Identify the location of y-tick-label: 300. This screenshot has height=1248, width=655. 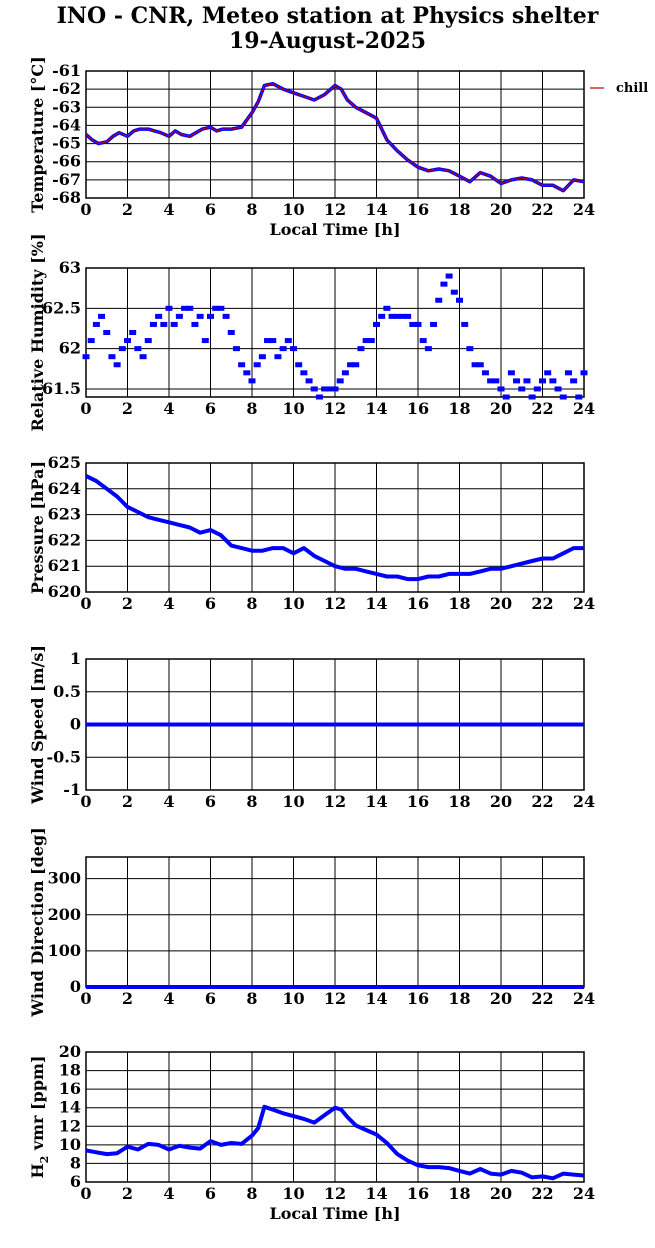
(64, 878).